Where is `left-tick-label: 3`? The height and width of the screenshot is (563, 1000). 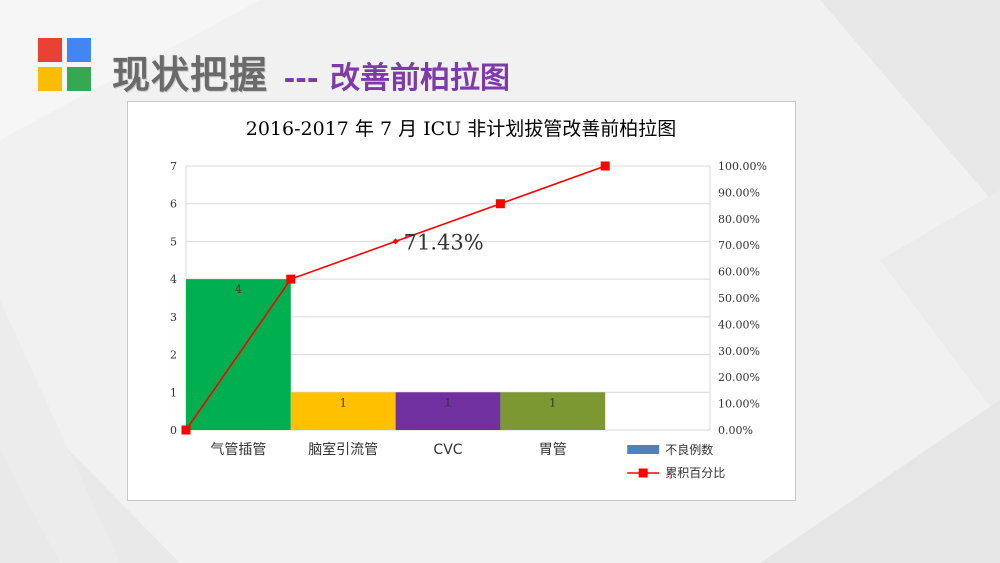 left-tick-label: 3 is located at coordinates (173, 317).